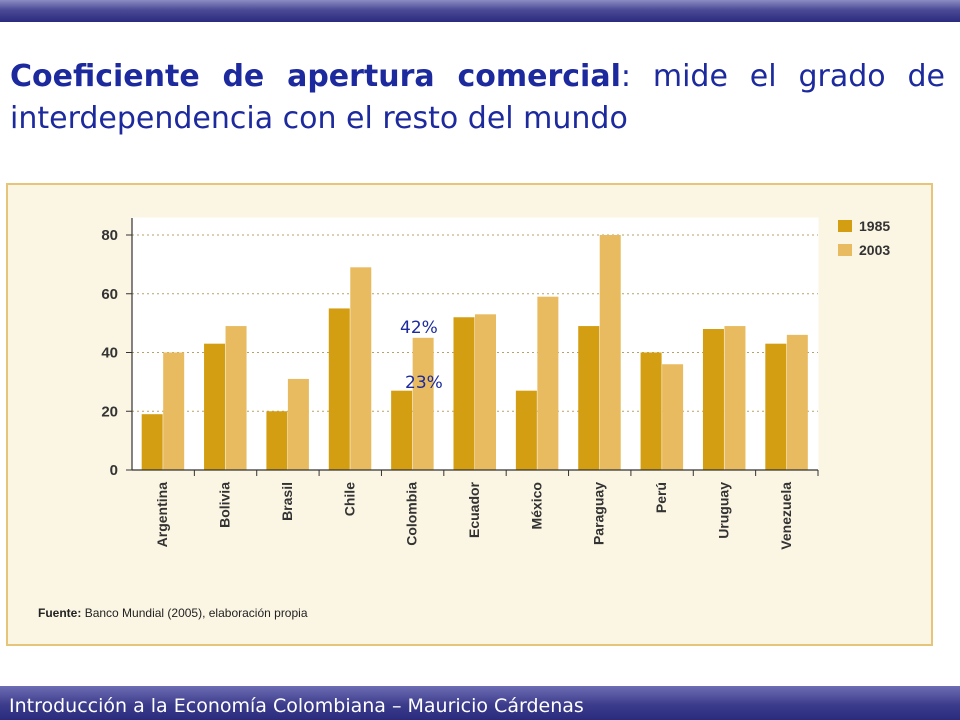 The width and height of the screenshot is (960, 720). Describe the element at coordinates (464, 393) in the screenshot. I see `bar-ecuador-1985` at that location.